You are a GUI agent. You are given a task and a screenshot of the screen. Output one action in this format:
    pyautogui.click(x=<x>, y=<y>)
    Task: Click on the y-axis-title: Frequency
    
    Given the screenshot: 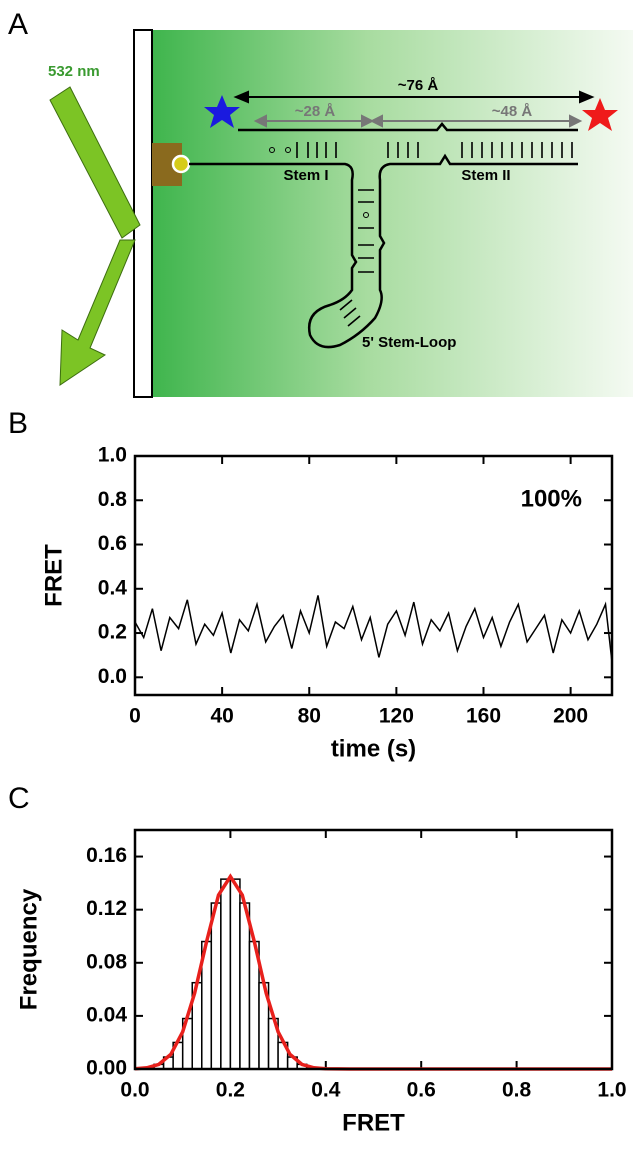 What is the action you would take?
    pyautogui.click(x=28, y=949)
    